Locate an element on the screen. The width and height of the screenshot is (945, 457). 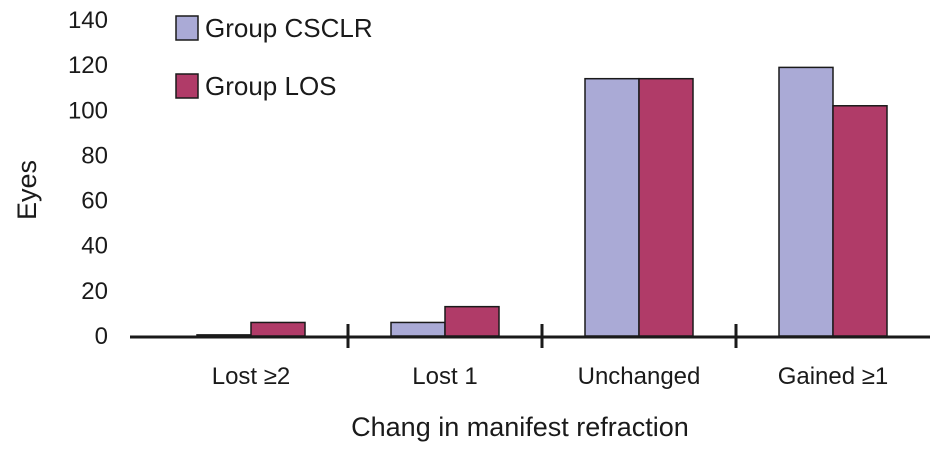
legend-swatch-csclr is located at coordinates (187, 28).